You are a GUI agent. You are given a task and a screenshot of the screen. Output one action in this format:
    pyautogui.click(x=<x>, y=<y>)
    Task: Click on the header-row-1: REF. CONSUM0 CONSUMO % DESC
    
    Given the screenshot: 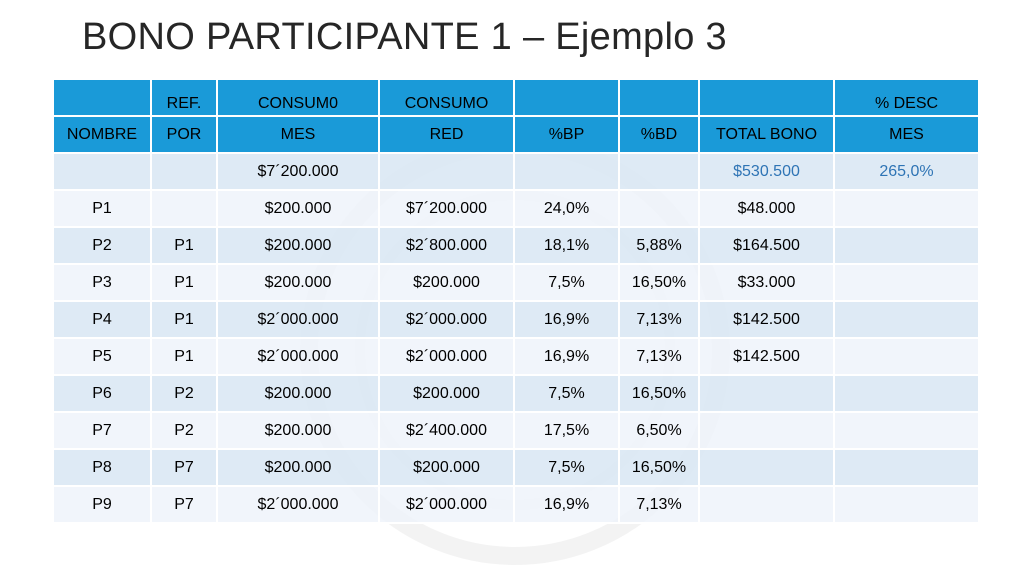 What is the action you would take?
    pyautogui.click(x=516, y=97)
    